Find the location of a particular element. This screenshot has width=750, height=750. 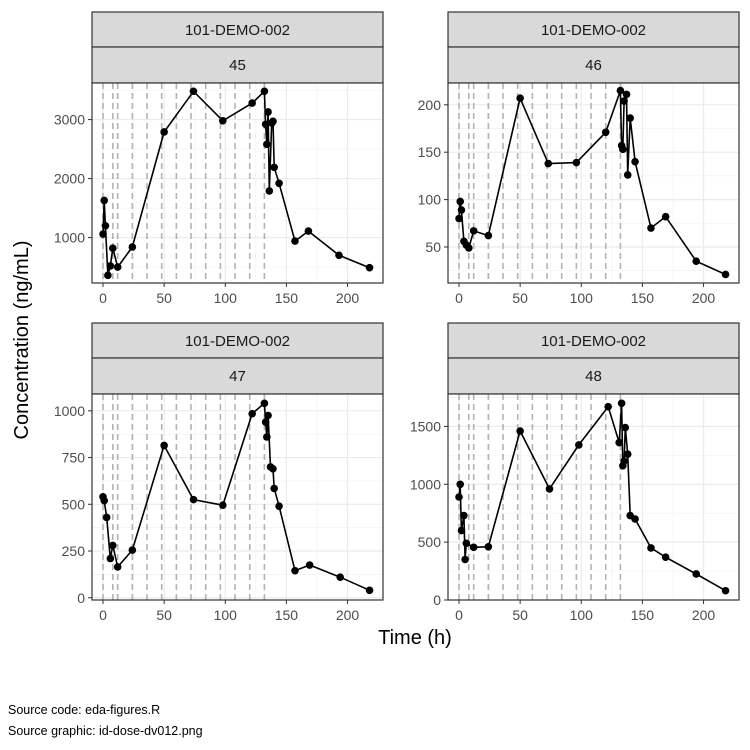

y-tick-label: 150 is located at coordinates (430, 152).